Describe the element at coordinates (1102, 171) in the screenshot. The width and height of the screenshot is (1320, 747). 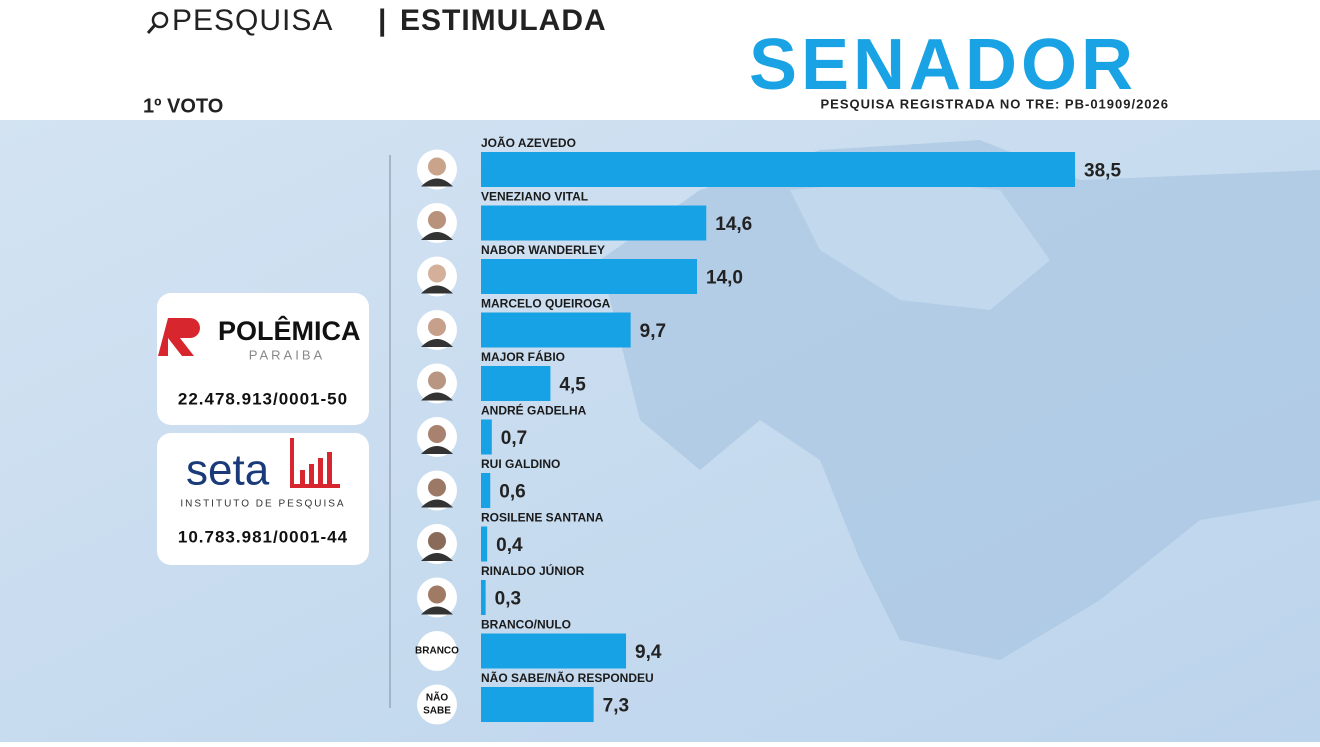
I see `value-label: 38,5` at that location.